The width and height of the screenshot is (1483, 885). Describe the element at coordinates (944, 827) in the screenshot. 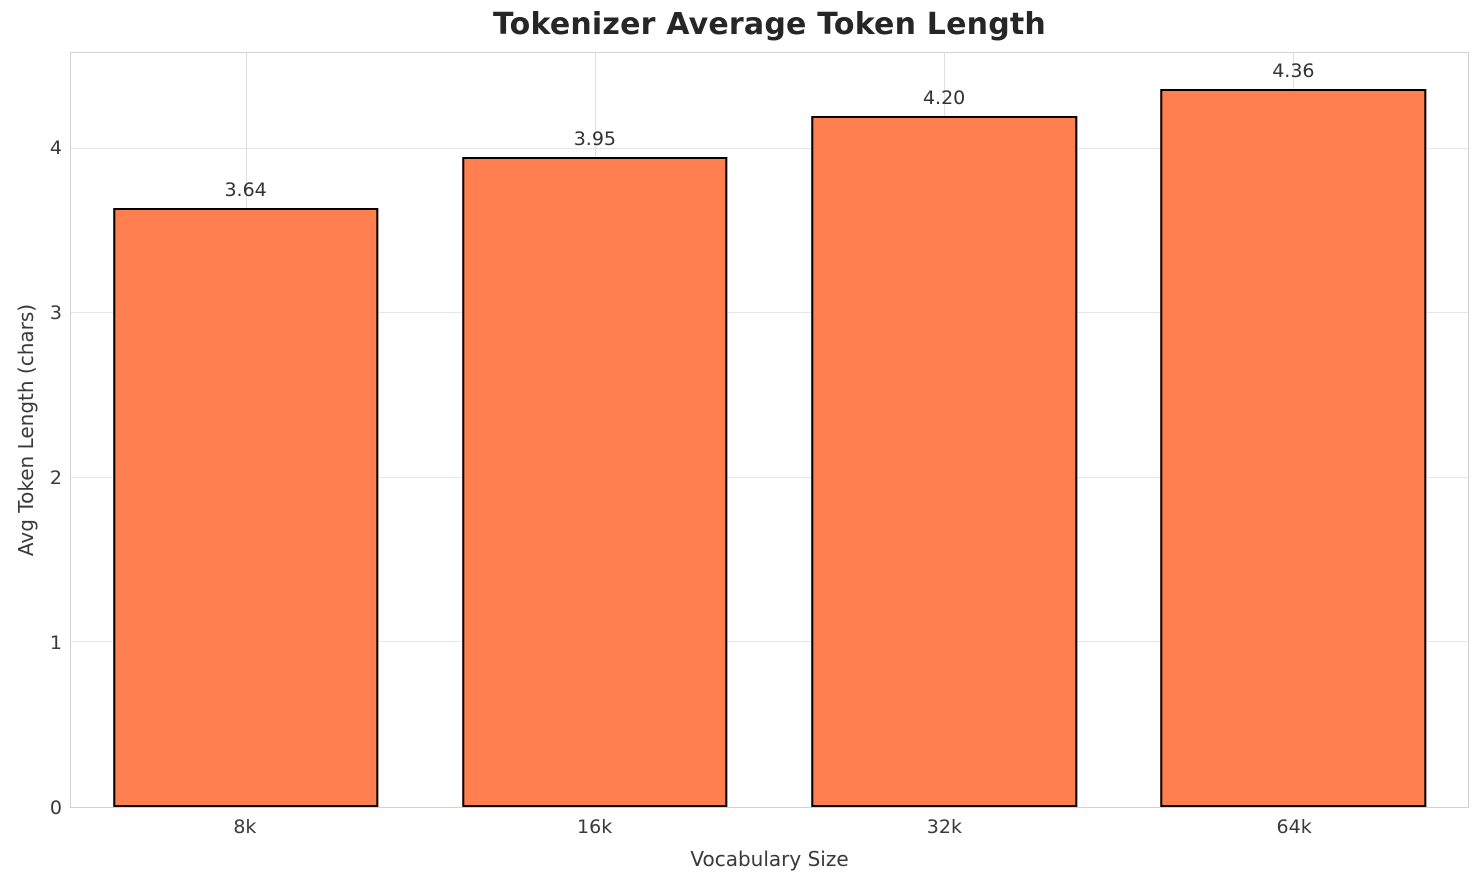

I see `x-tick-label: 32k` at that location.